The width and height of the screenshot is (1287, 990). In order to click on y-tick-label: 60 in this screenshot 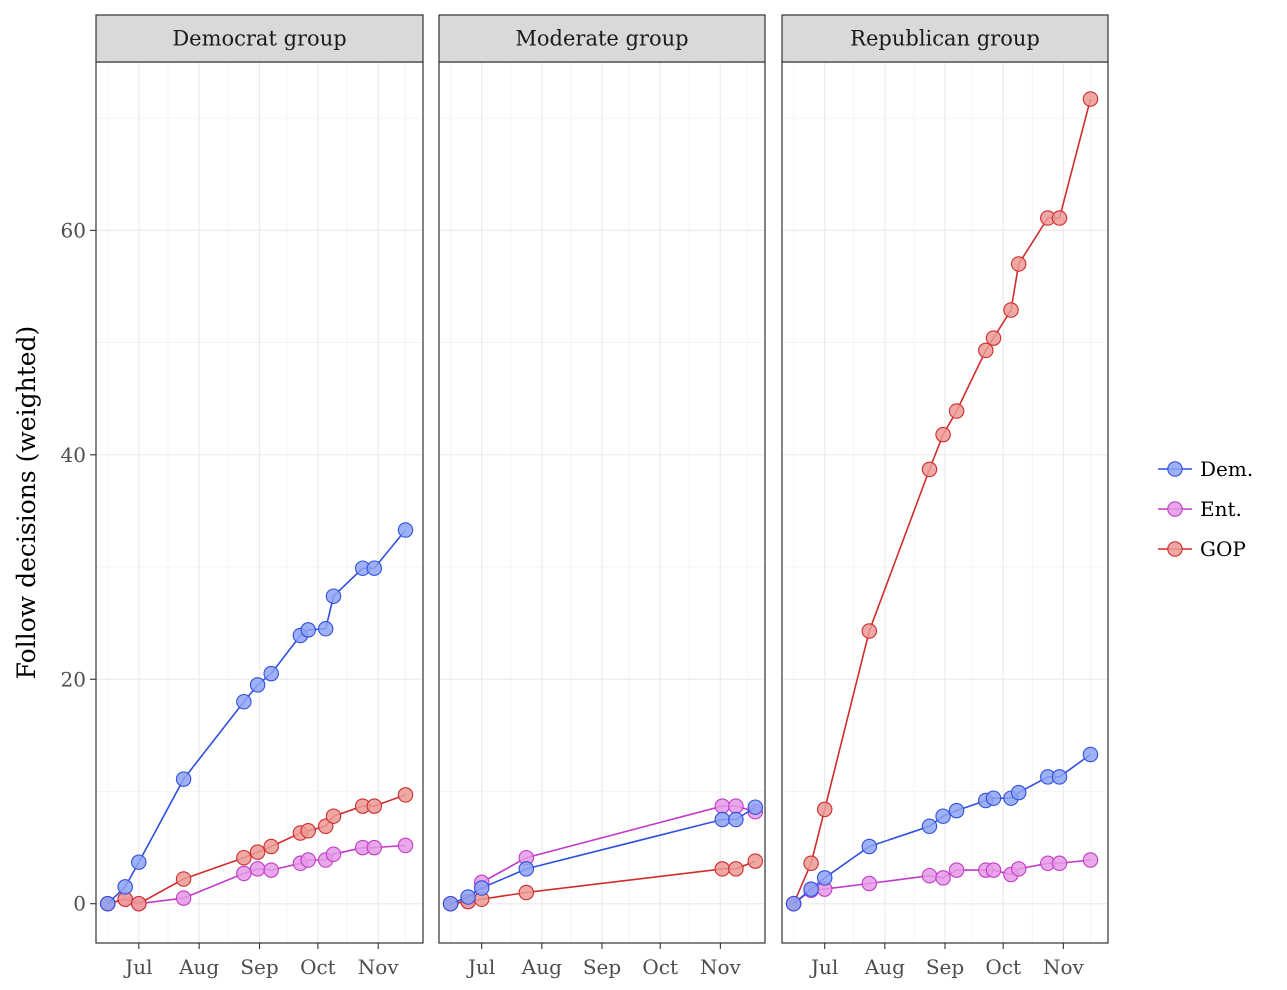, I will do `click(73, 230)`.